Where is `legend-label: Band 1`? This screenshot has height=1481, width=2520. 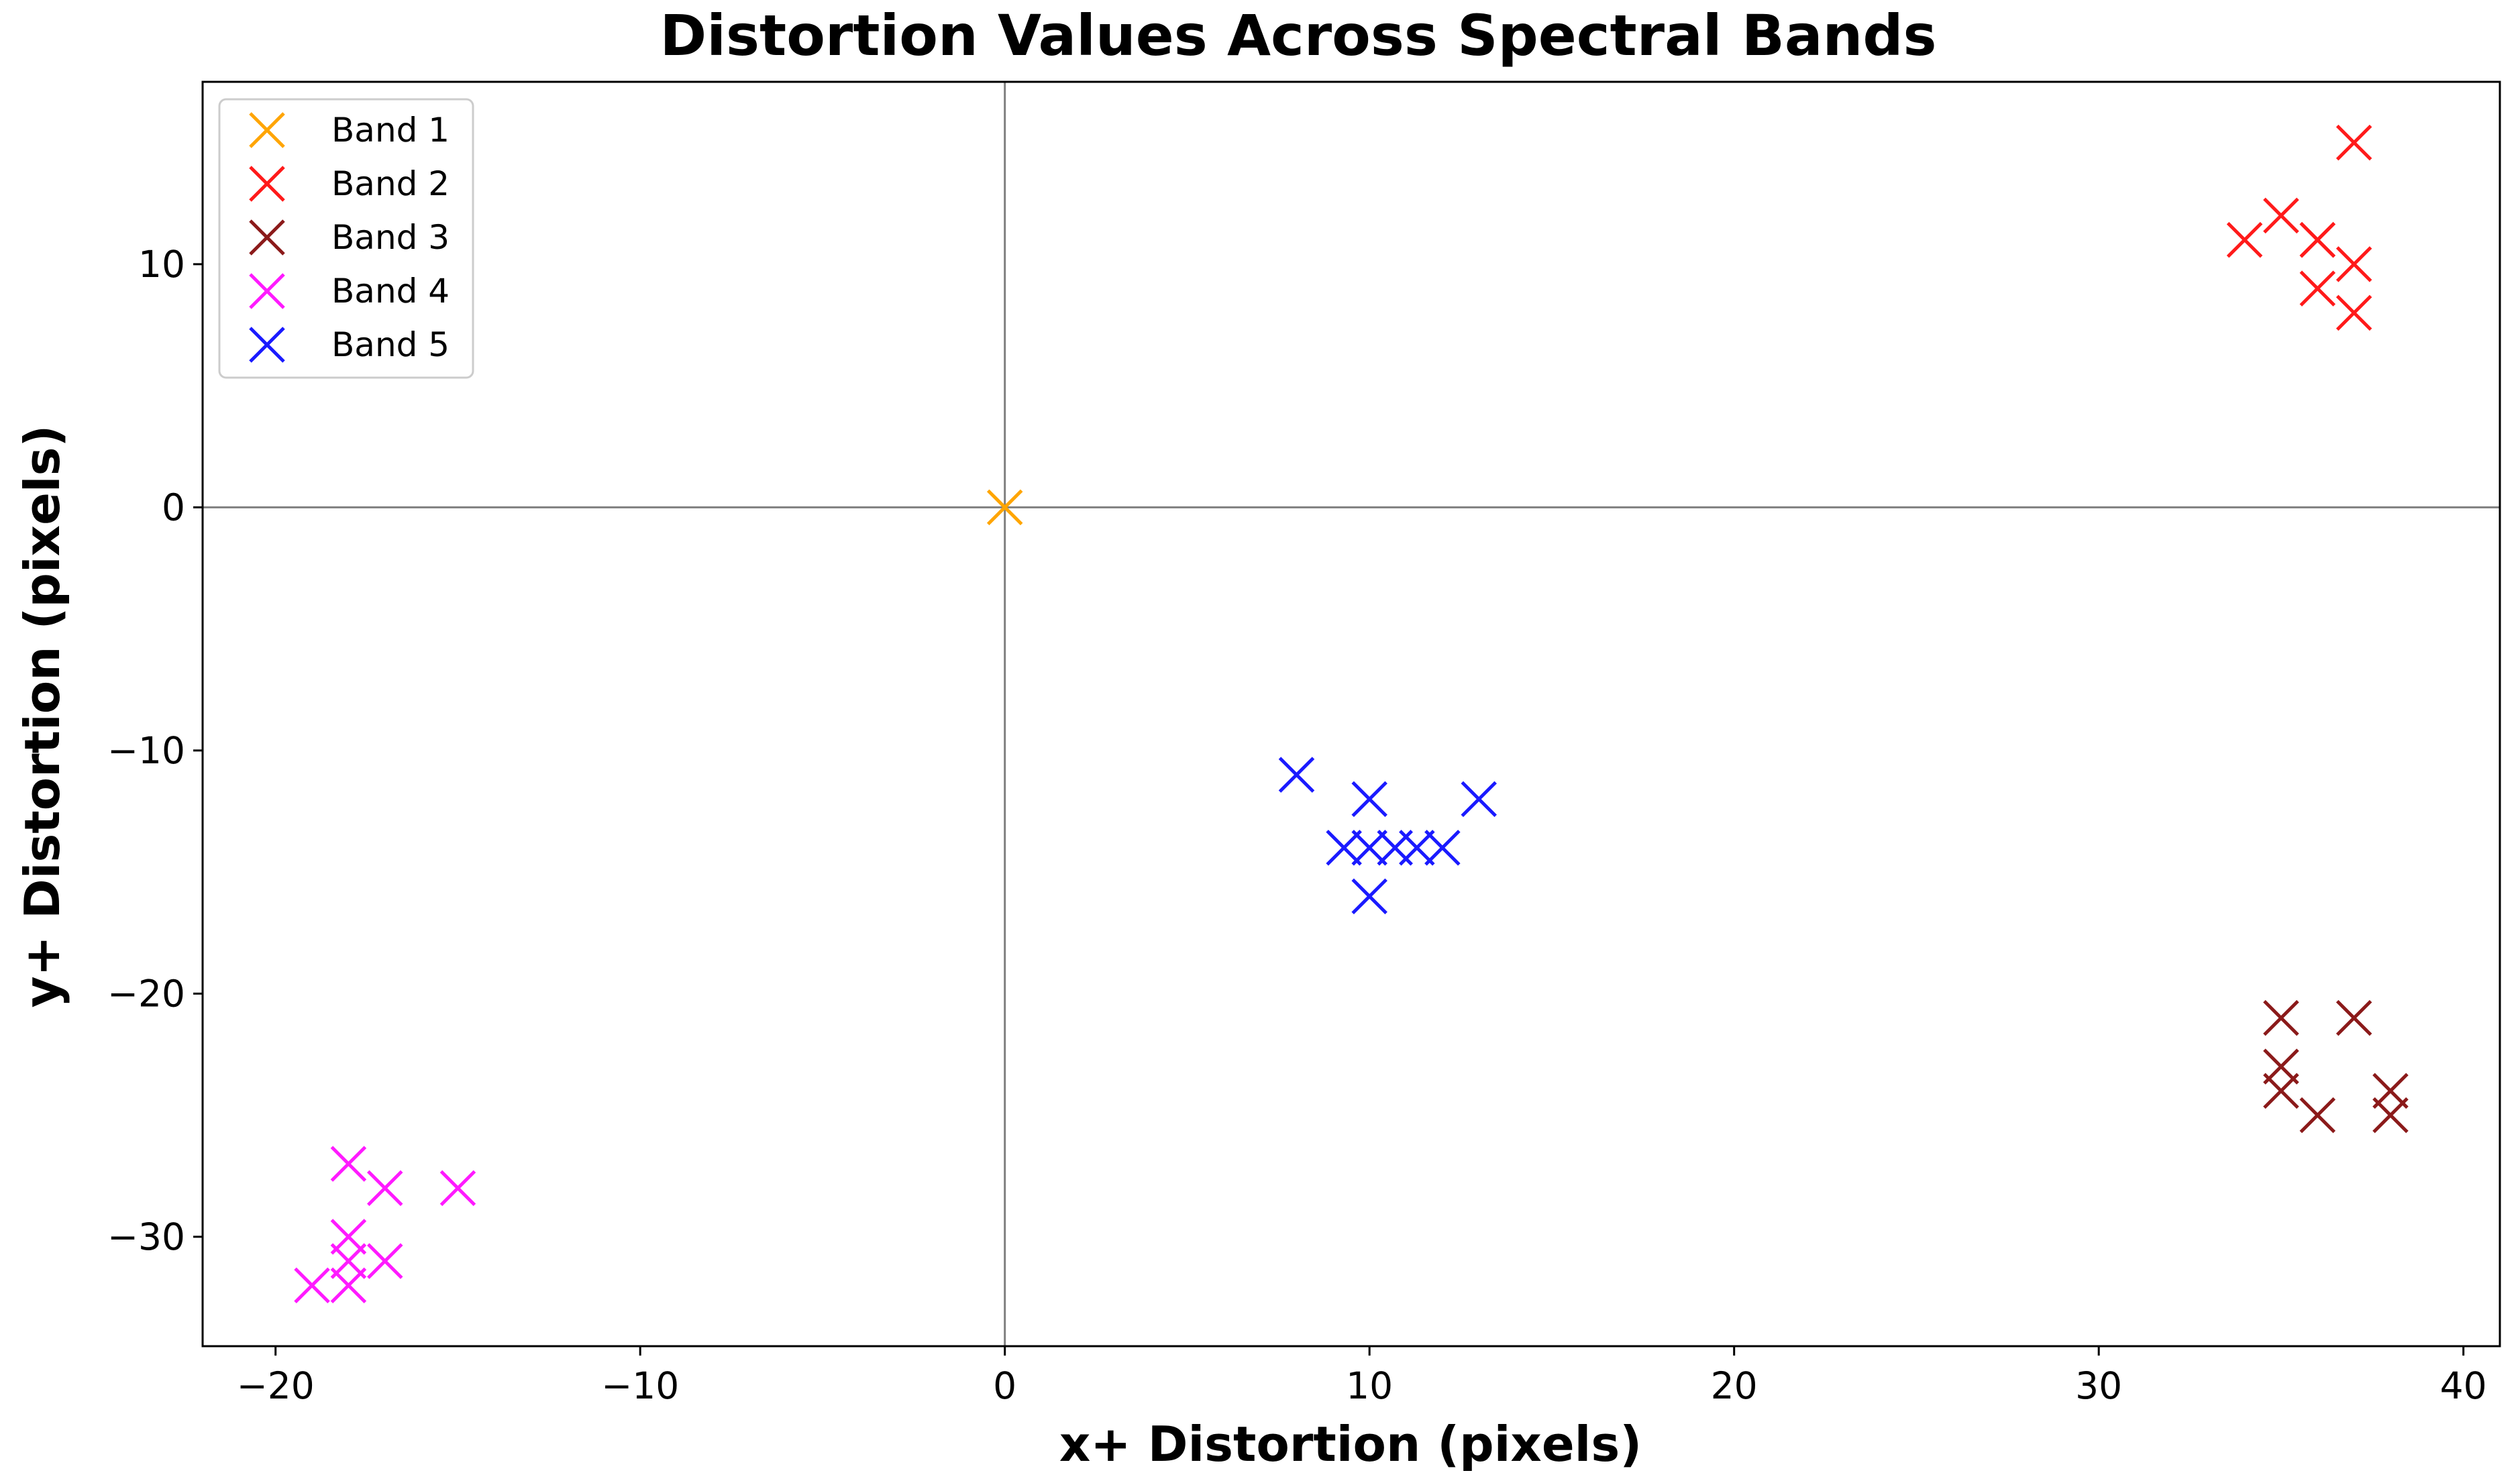 legend-label: Band 1 is located at coordinates (391, 130).